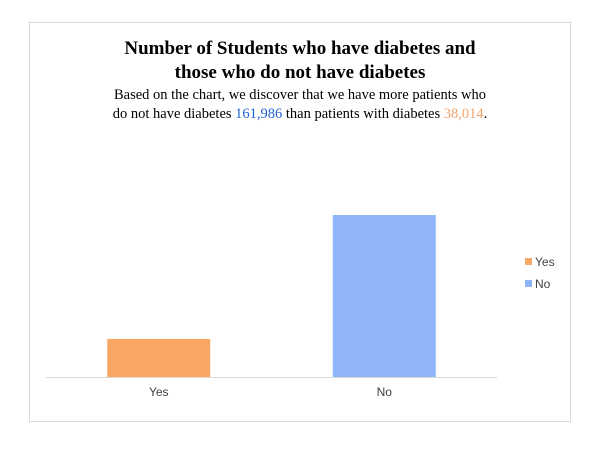  Describe the element at coordinates (528, 283) in the screenshot. I see `legend-swatch-no` at that location.